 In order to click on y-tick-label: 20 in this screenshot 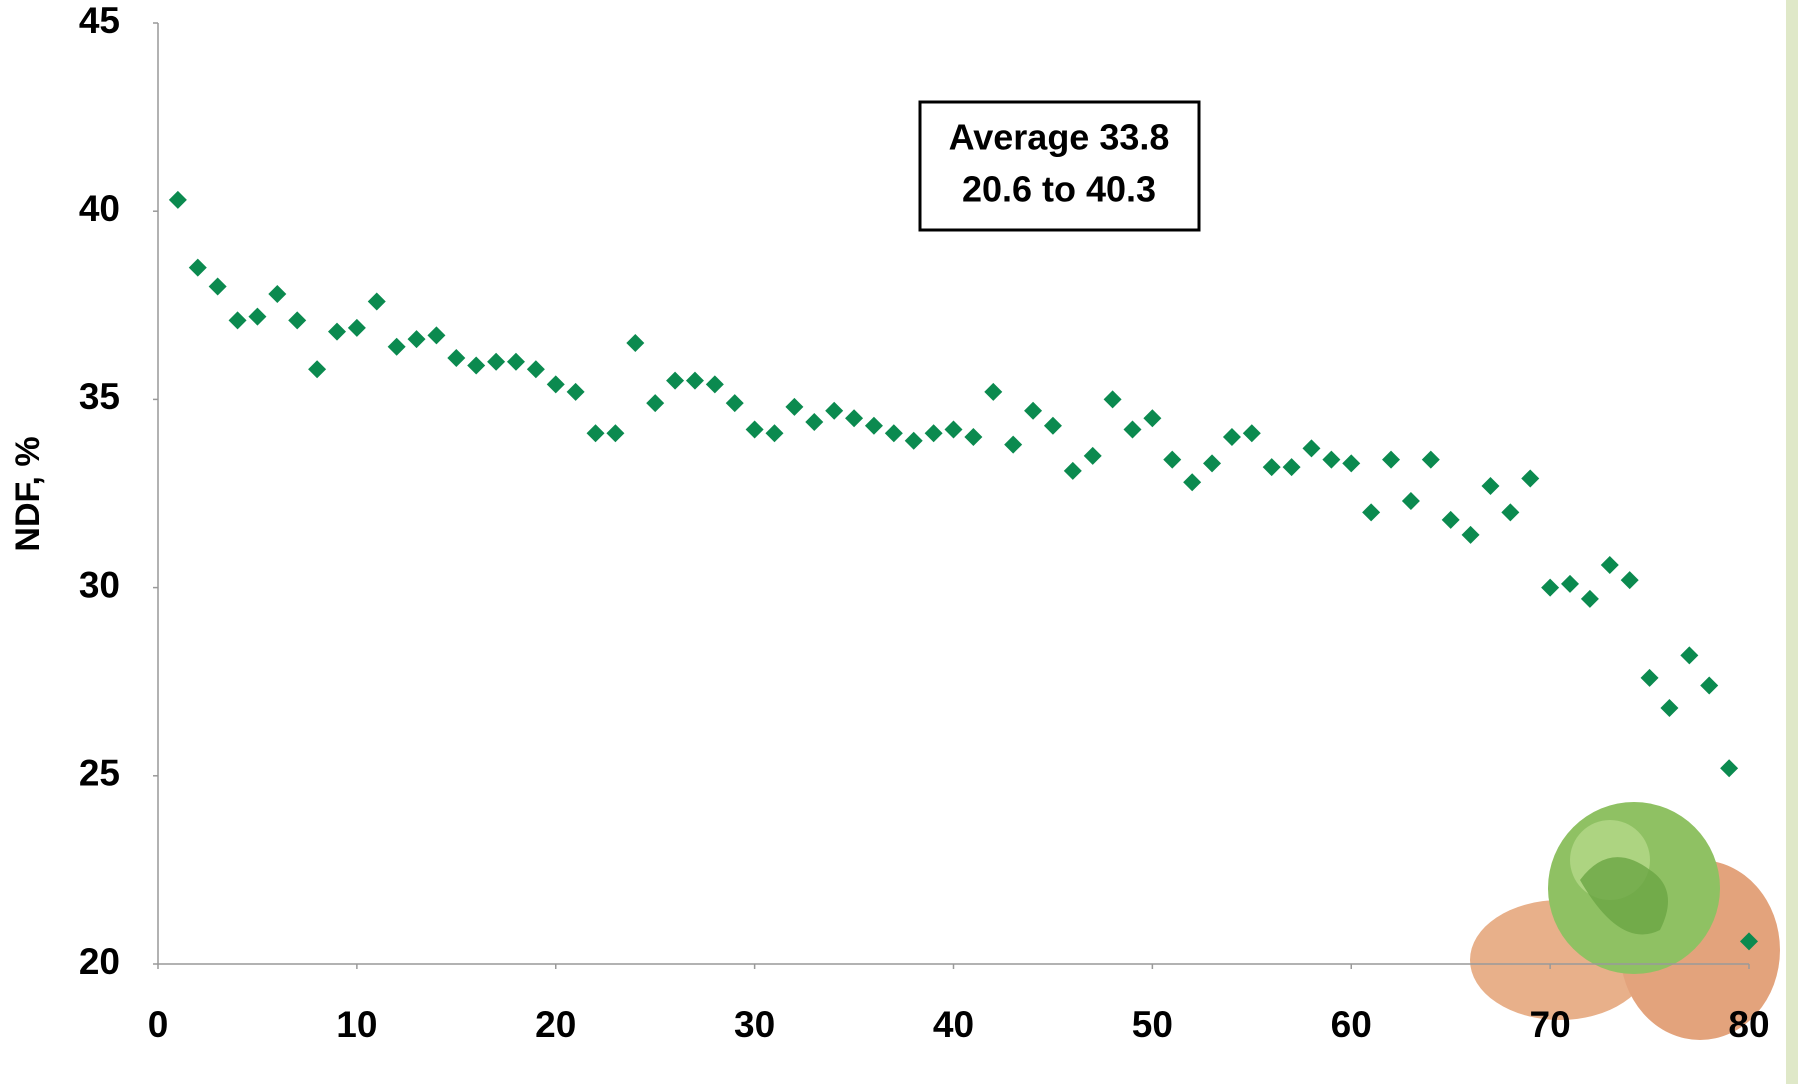, I will do `click(99, 961)`.